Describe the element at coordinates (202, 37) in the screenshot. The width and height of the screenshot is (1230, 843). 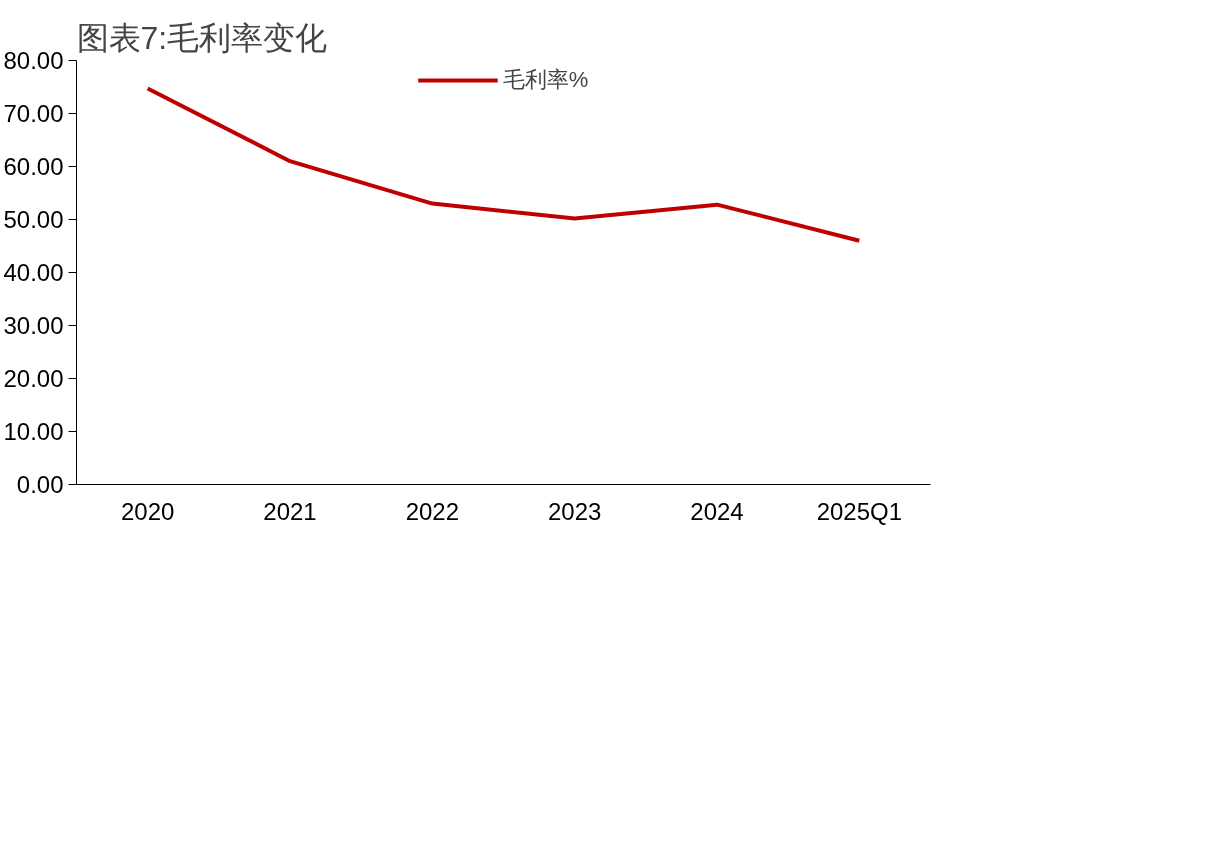
I see `chart-title: 图表7:毛利率变化` at that location.